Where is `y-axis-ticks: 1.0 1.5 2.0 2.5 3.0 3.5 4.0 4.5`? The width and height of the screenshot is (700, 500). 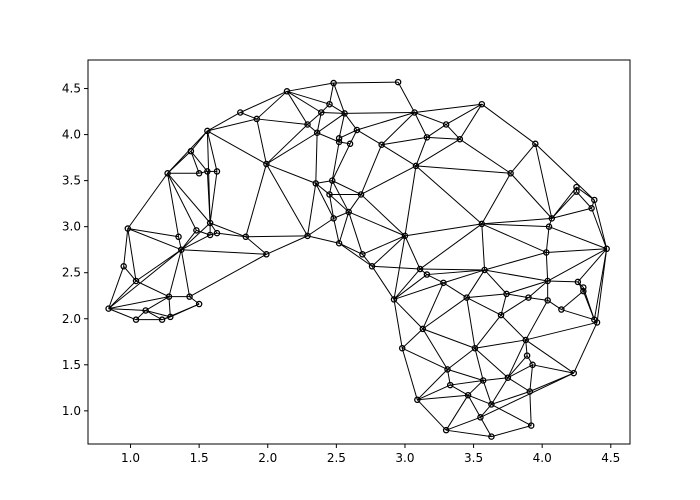
y-axis-ticks: 1.0 1.5 2.0 2.5 3.0 3.5 4.0 4.5 is located at coordinates (75, 250).